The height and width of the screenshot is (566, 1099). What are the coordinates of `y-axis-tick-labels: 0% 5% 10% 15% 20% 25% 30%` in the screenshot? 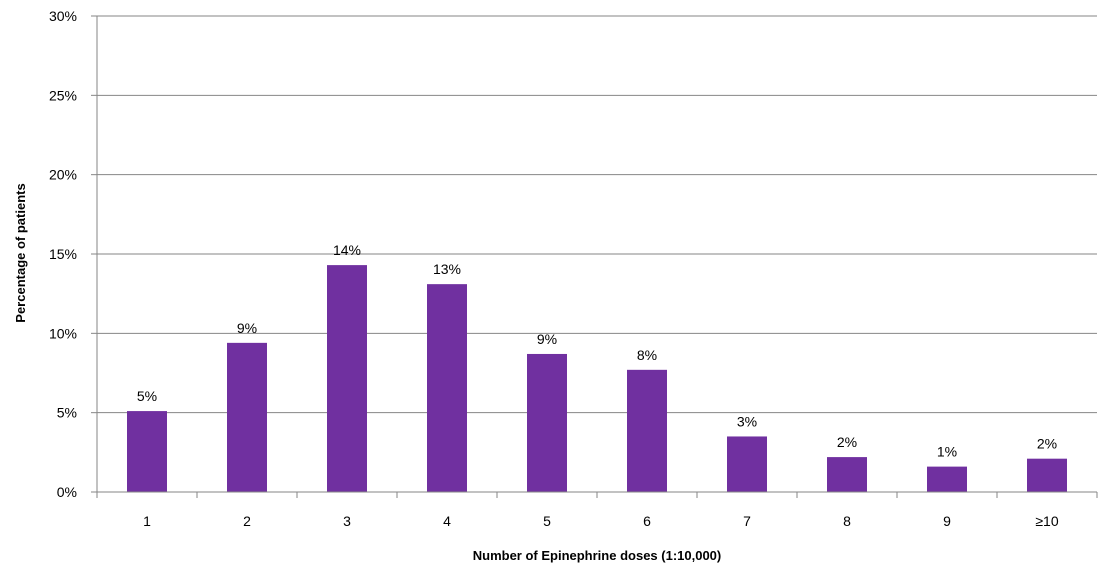 It's located at (73, 254).